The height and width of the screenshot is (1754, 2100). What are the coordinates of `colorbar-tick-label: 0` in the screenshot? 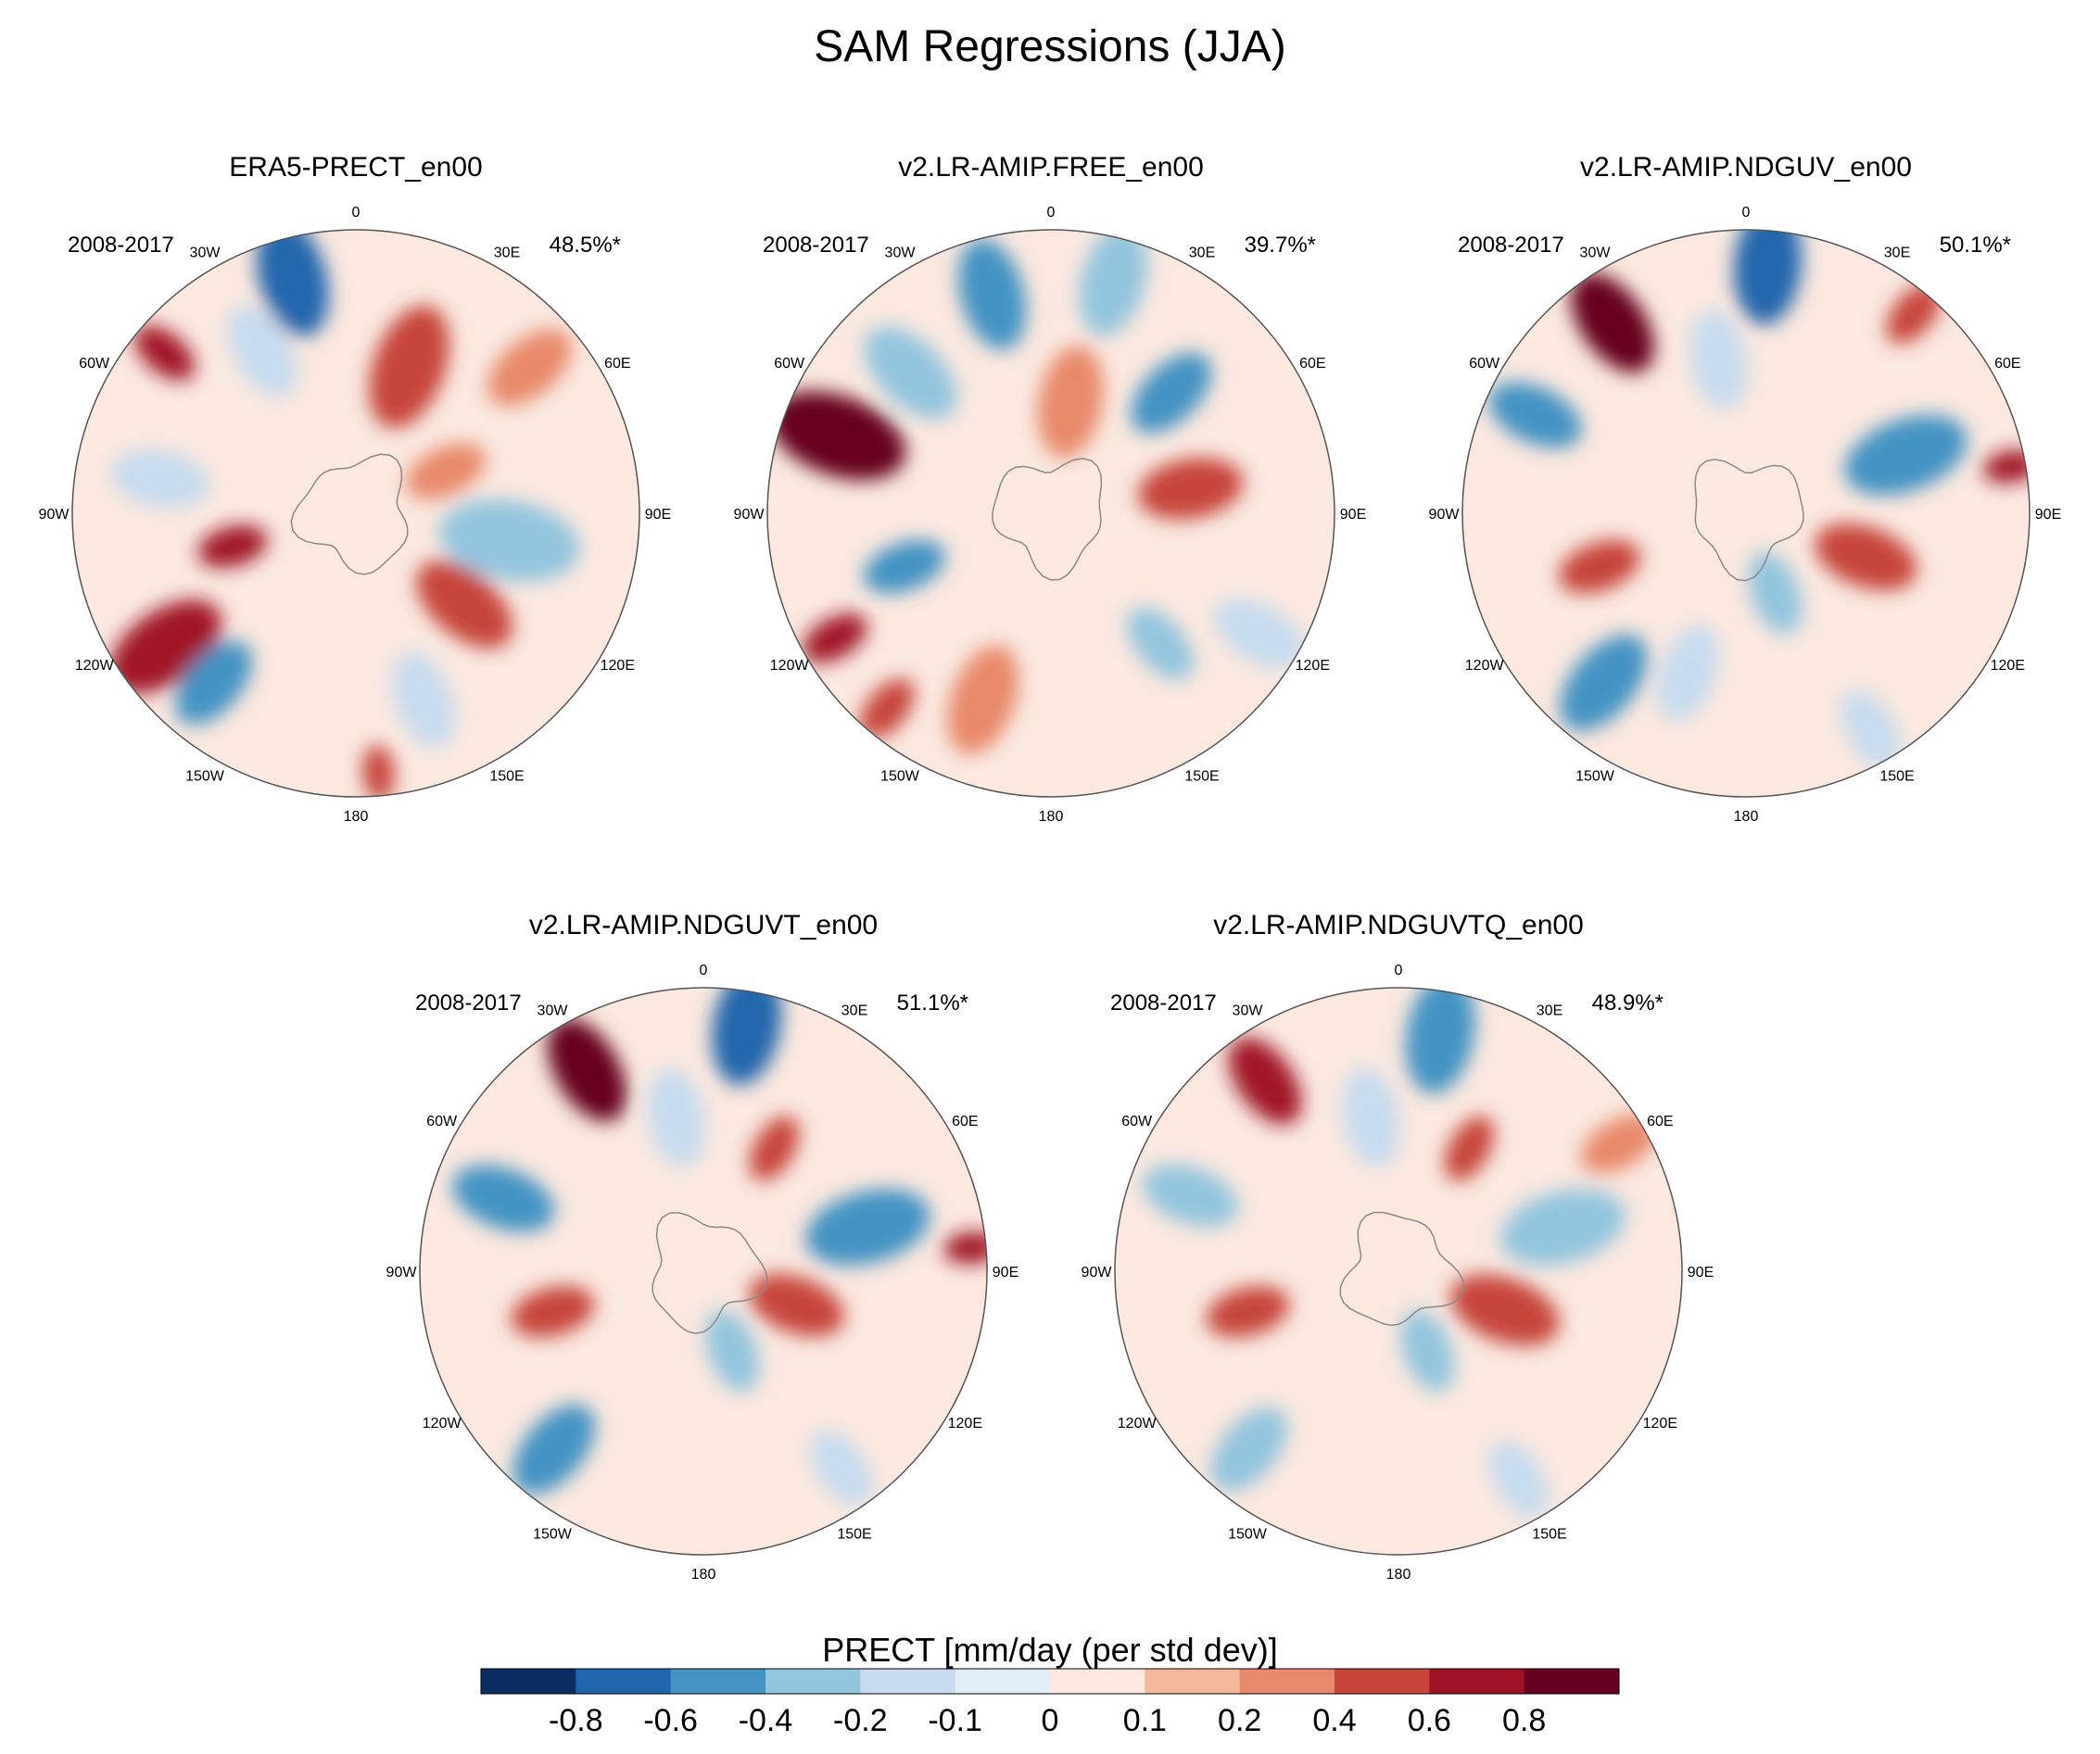 It's located at (1050, 1720).